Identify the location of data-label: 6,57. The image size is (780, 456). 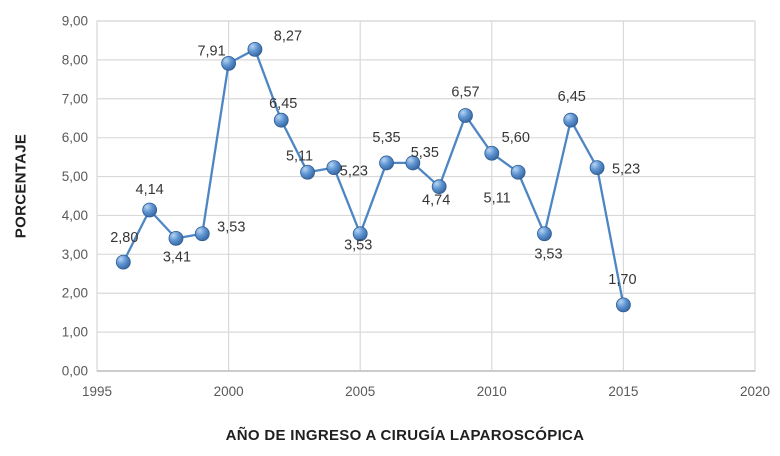
(465, 93).